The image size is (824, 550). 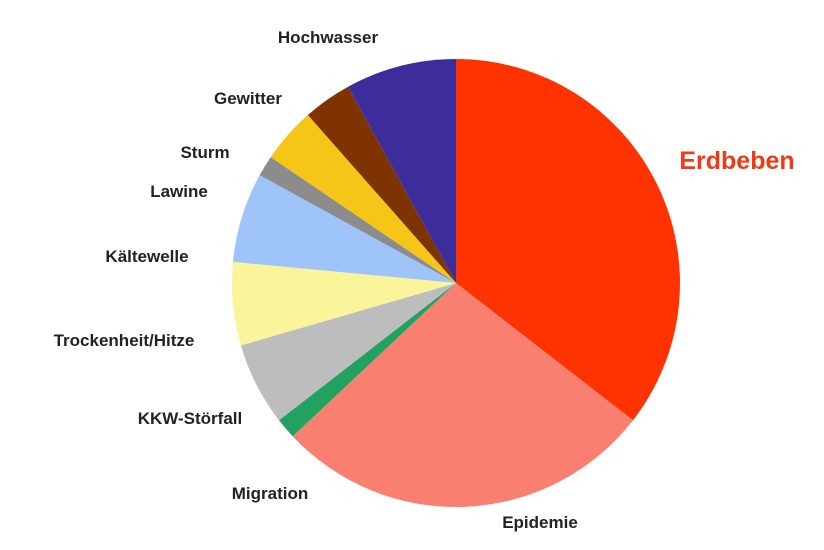 What do you see at coordinates (343, 303) in the screenshot?
I see `pie-slice-trockenheit-hitze` at bounding box center [343, 303].